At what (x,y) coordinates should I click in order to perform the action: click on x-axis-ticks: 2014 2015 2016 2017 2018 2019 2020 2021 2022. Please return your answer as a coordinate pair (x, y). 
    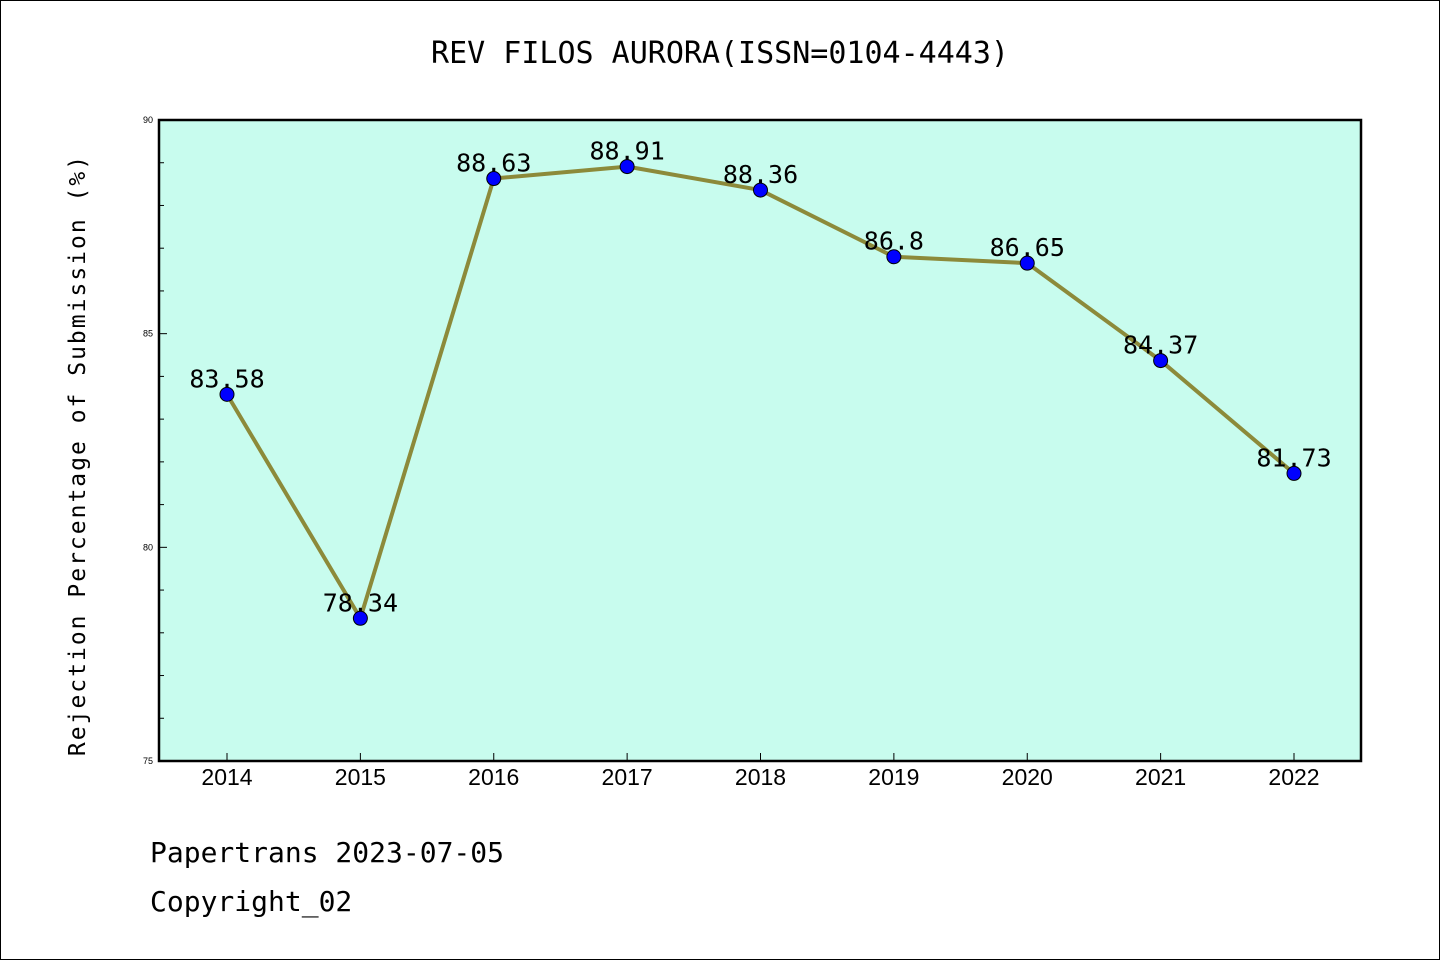
    Looking at the image, I should click on (760, 771).